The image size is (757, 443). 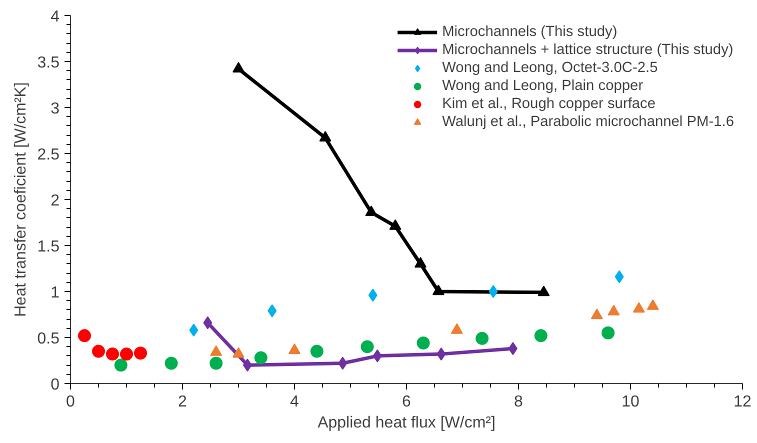 I want to click on x-tick-label: 12, so click(x=743, y=402).